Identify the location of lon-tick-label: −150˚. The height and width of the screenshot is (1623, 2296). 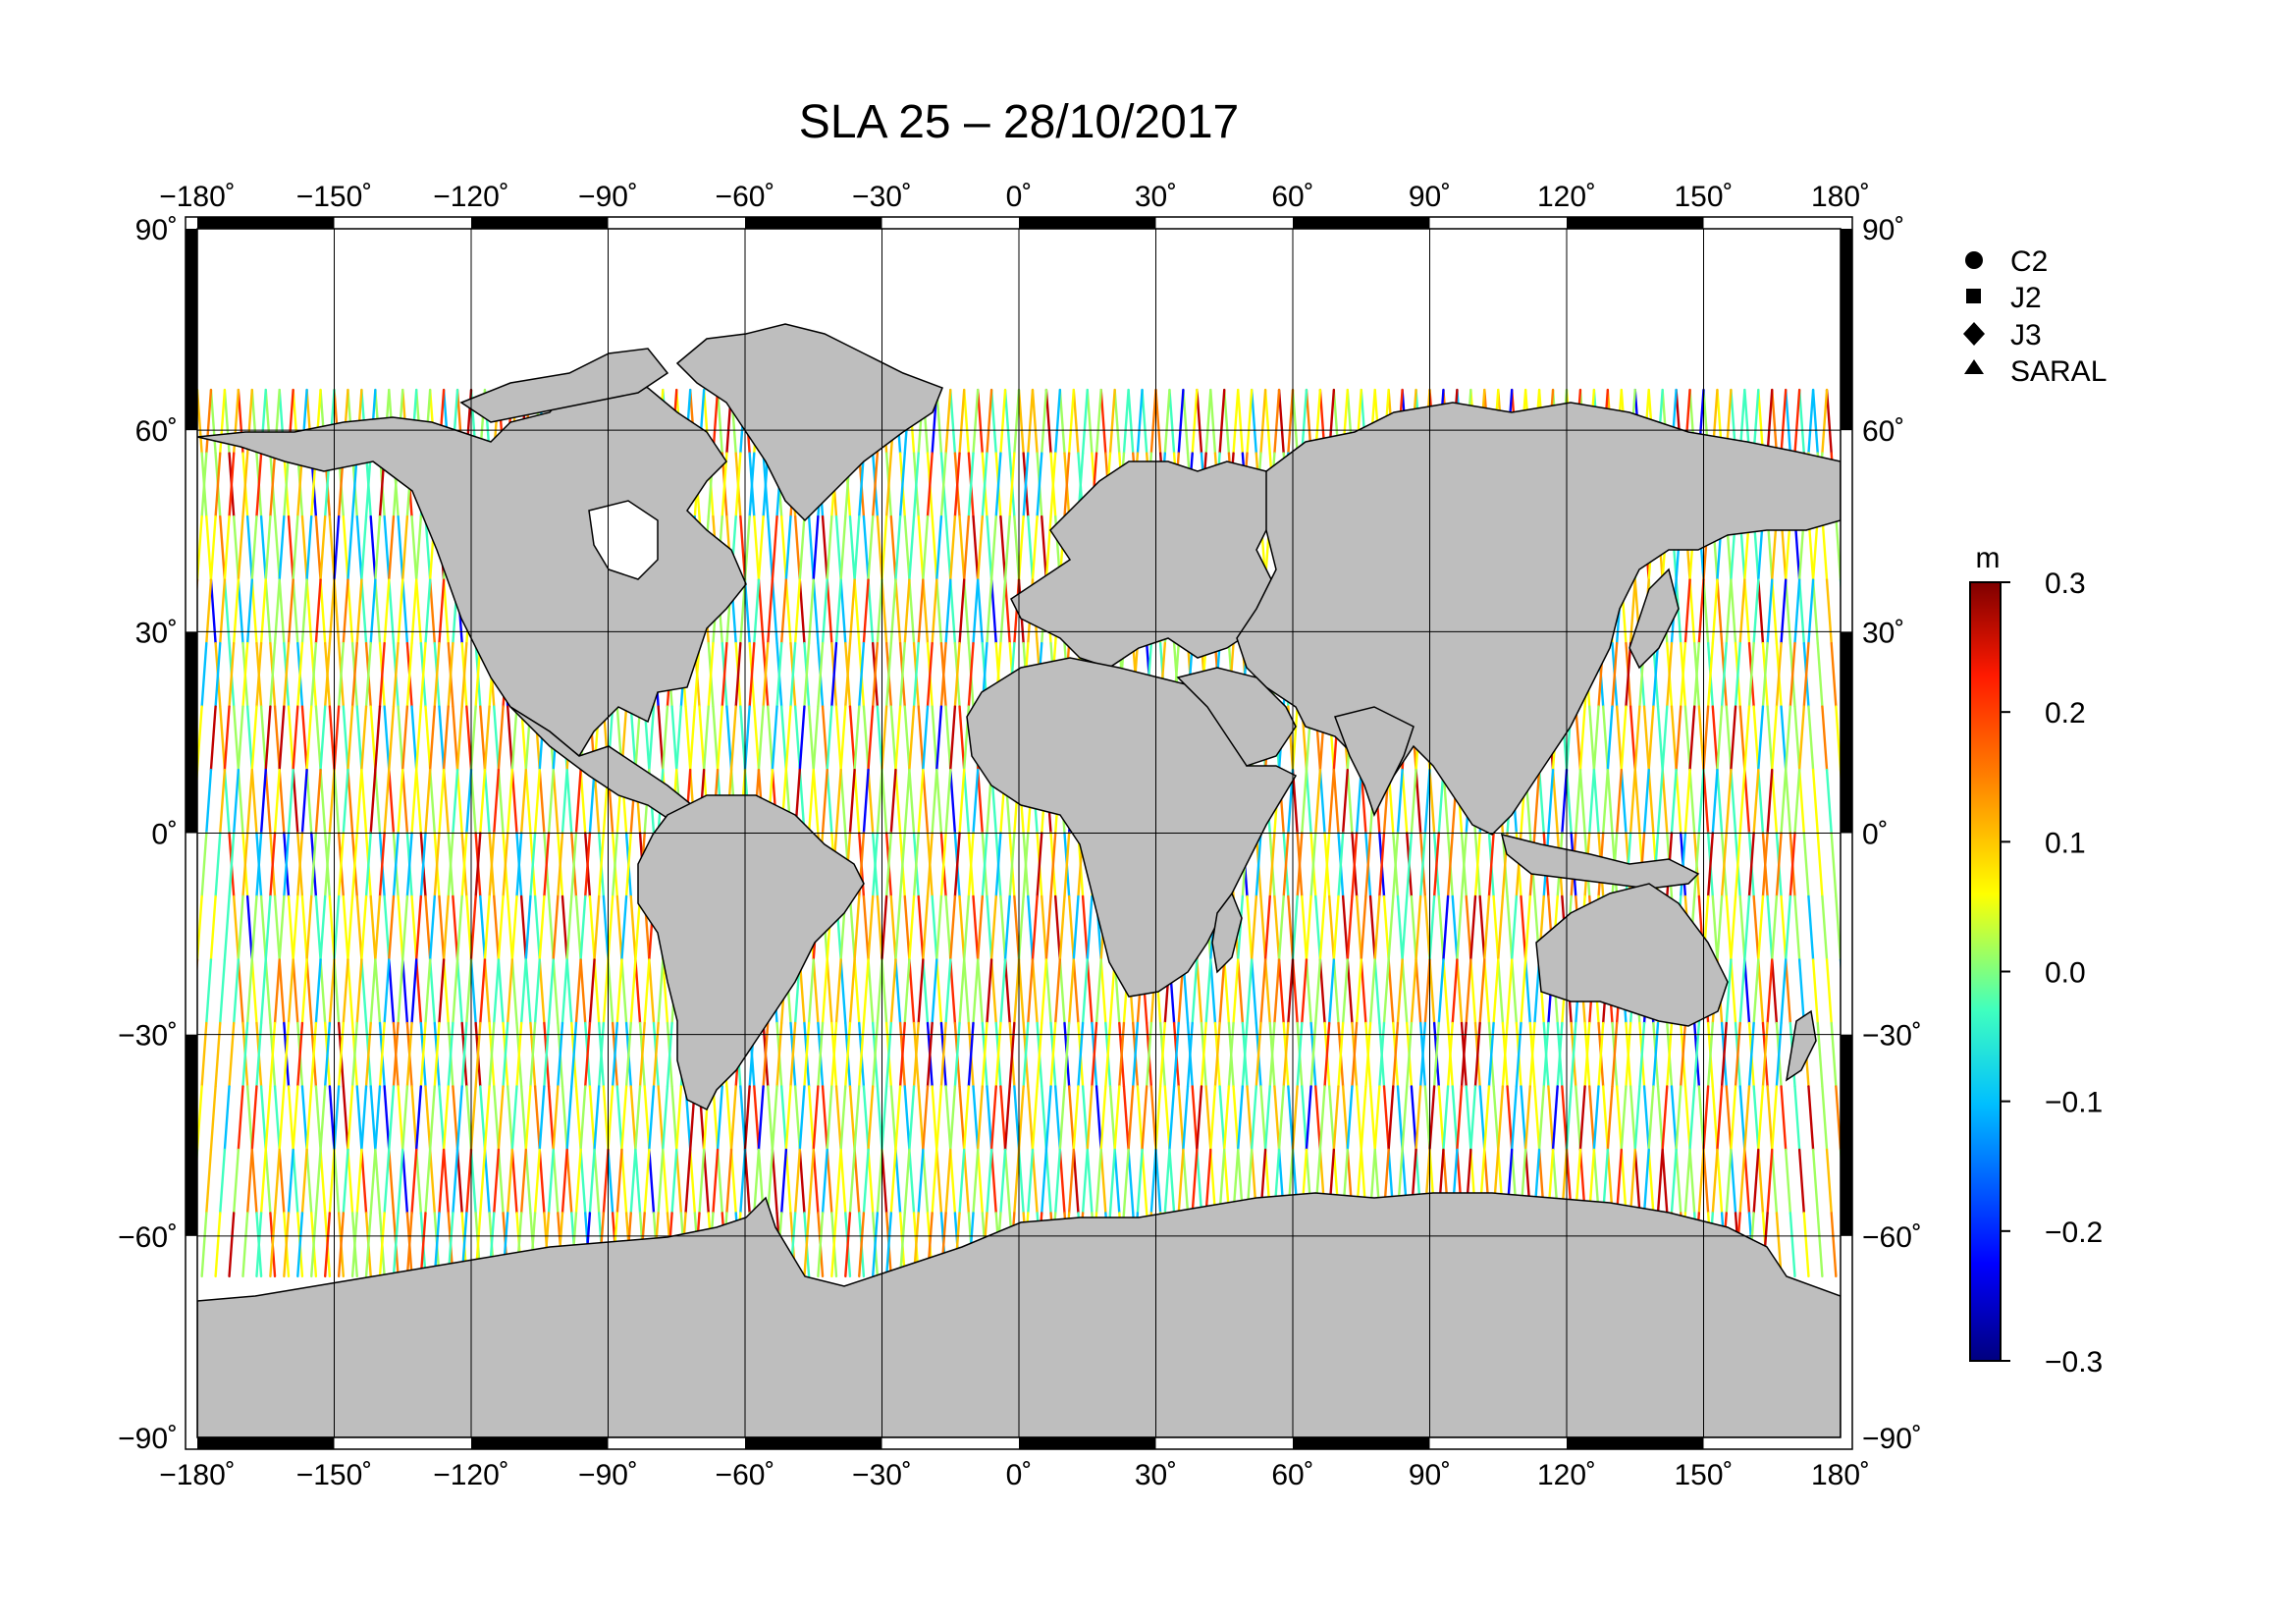
(334, 1475).